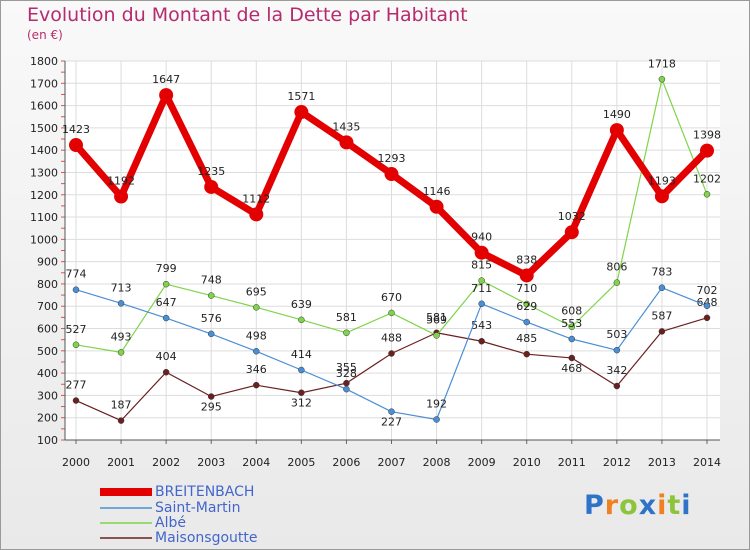 This screenshot has height=550, width=750. Describe the element at coordinates (256, 462) in the screenshot. I see `x-tick-label: 2004` at that location.